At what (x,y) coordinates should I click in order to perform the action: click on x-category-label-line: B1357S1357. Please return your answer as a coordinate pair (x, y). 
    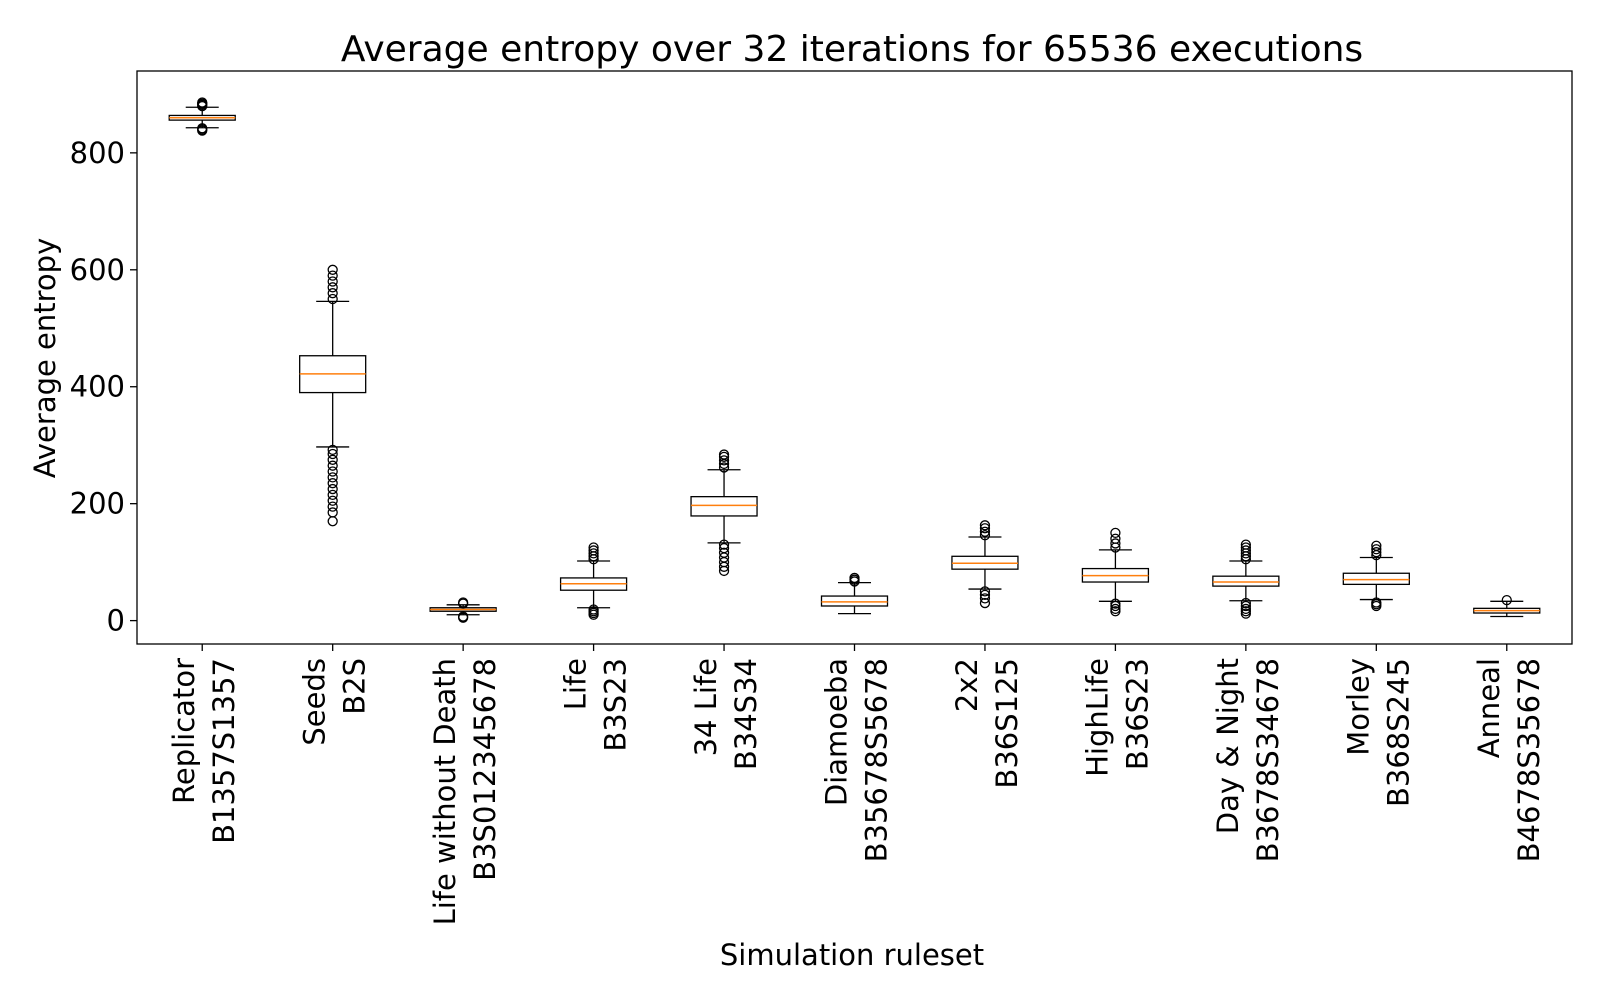
    Looking at the image, I should click on (224, 751).